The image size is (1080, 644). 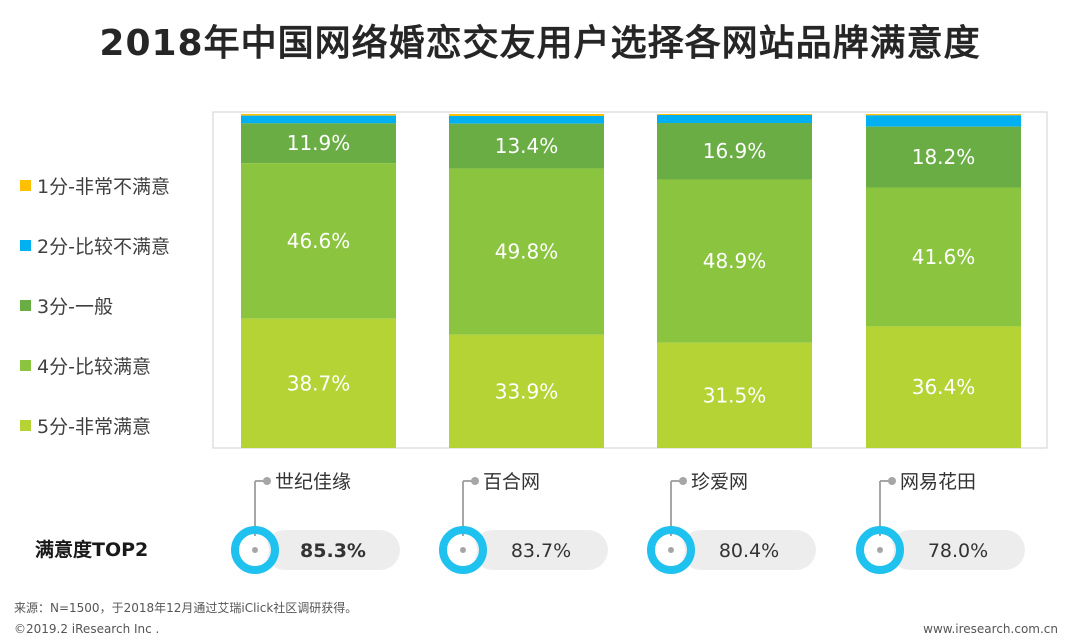 I want to click on data-label: 33.9%, so click(x=527, y=391).